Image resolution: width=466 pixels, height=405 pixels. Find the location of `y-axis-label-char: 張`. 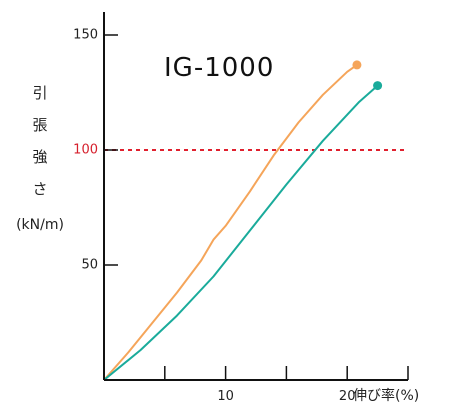

y-axis-label-char: 張 is located at coordinates (39, 125).